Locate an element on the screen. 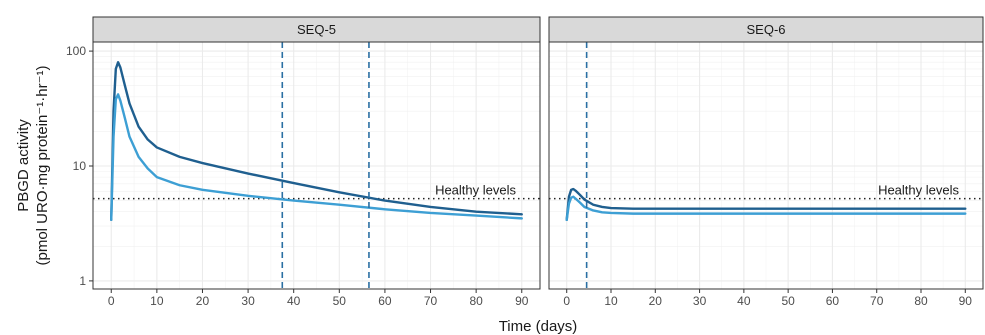  y-tick-label: 10 is located at coordinates (80, 166).